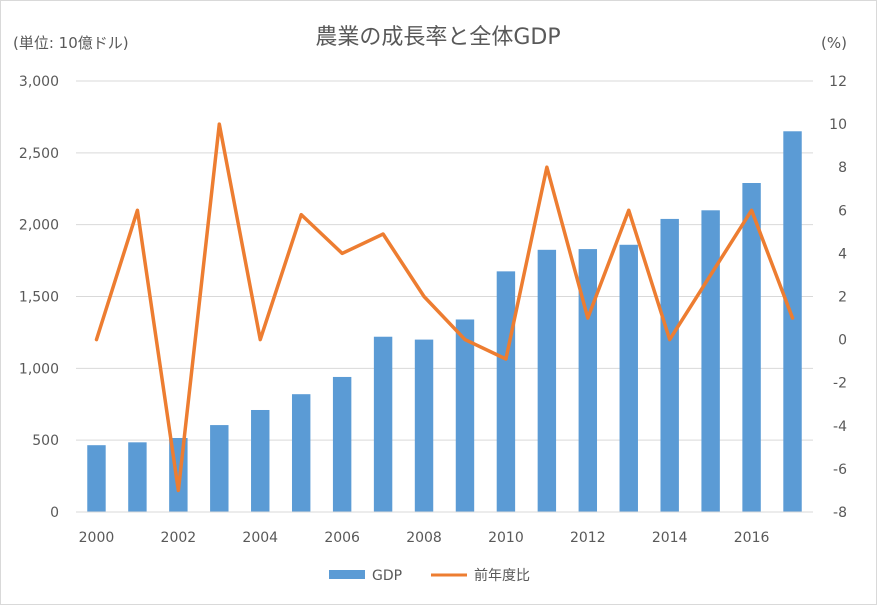 This screenshot has height=605, width=877. Describe the element at coordinates (834, 43) in the screenshot. I see `right-axis-unit-label: (%)` at that location.